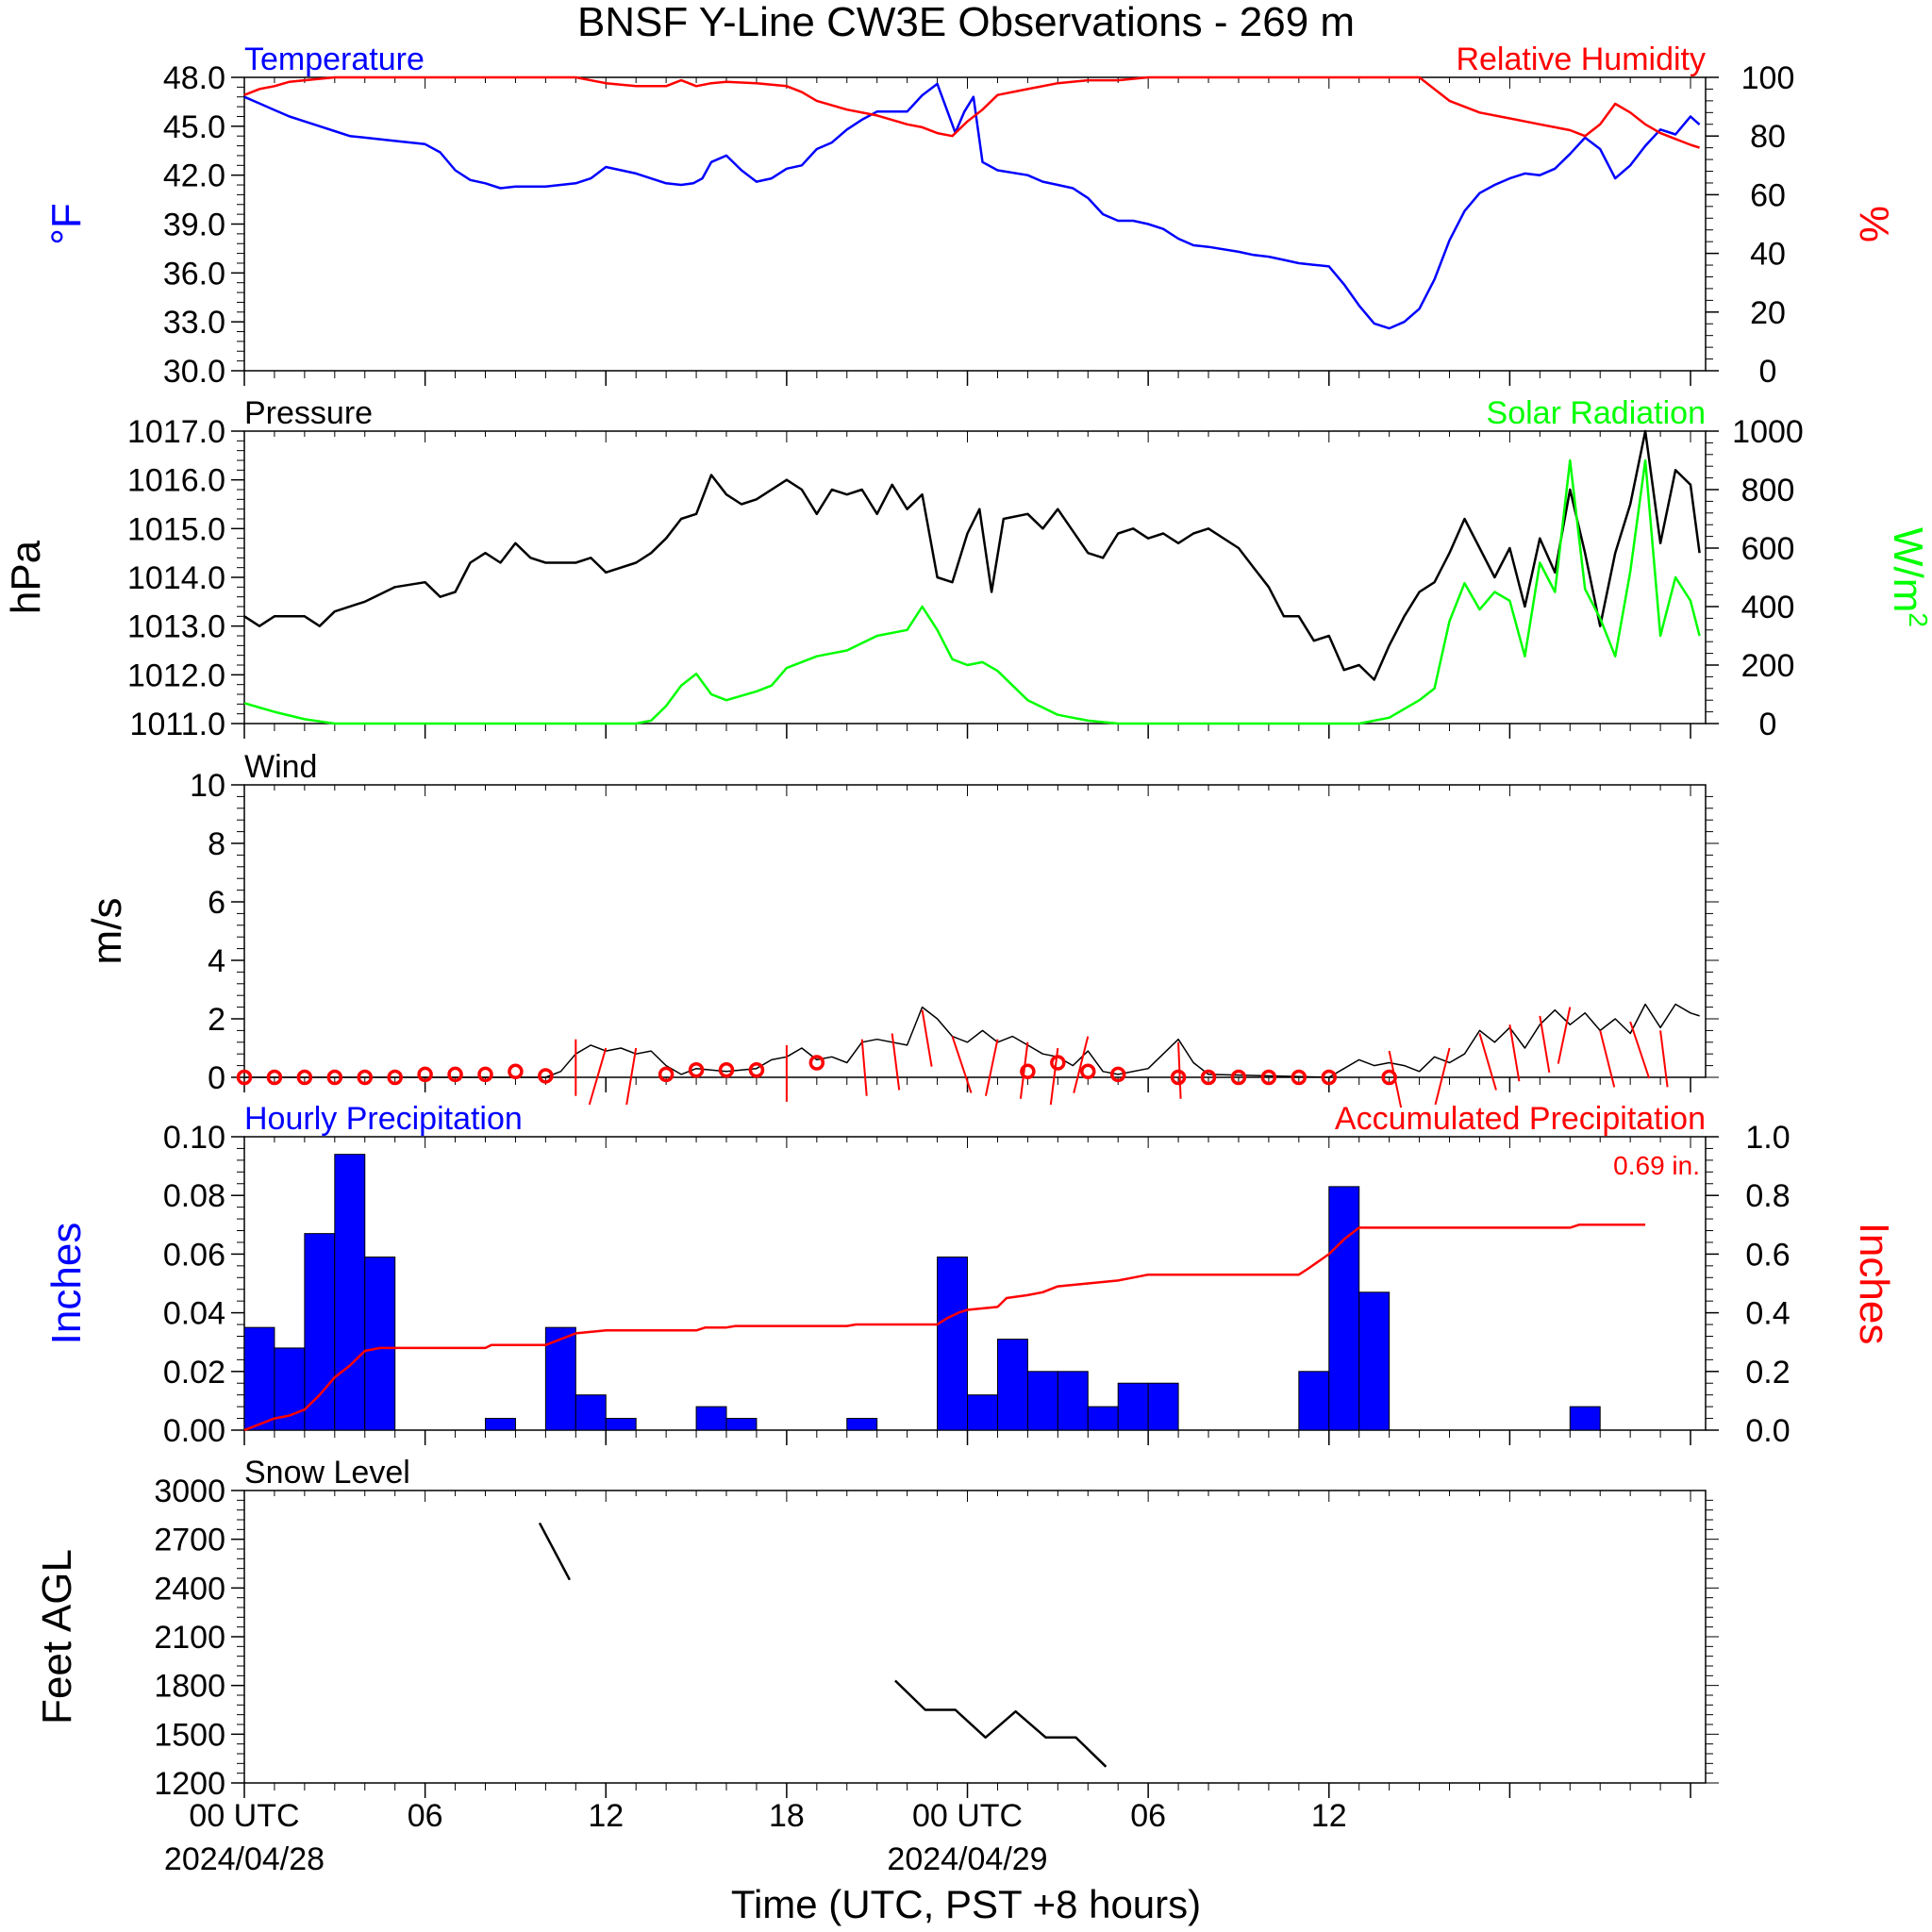  I want to click on panel-left-title: Pressure, so click(309, 413).